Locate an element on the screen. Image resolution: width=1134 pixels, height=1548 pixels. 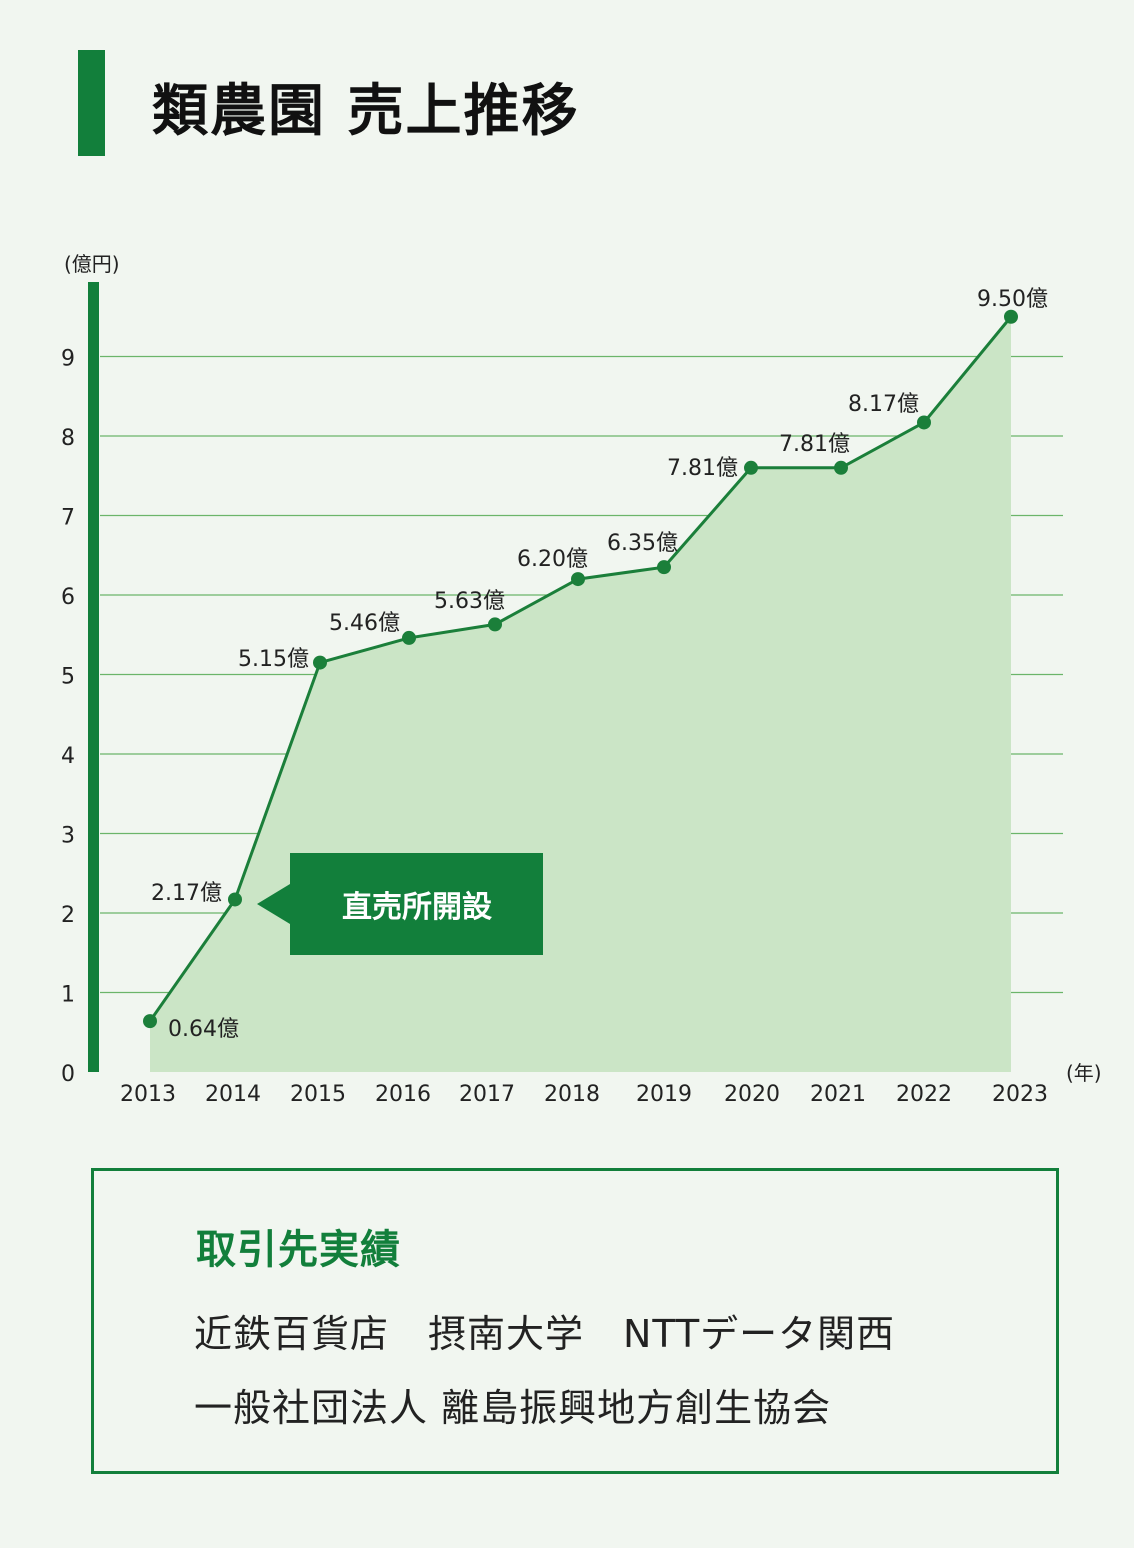
data-label-2019: 6.35億 is located at coordinates (642, 543).